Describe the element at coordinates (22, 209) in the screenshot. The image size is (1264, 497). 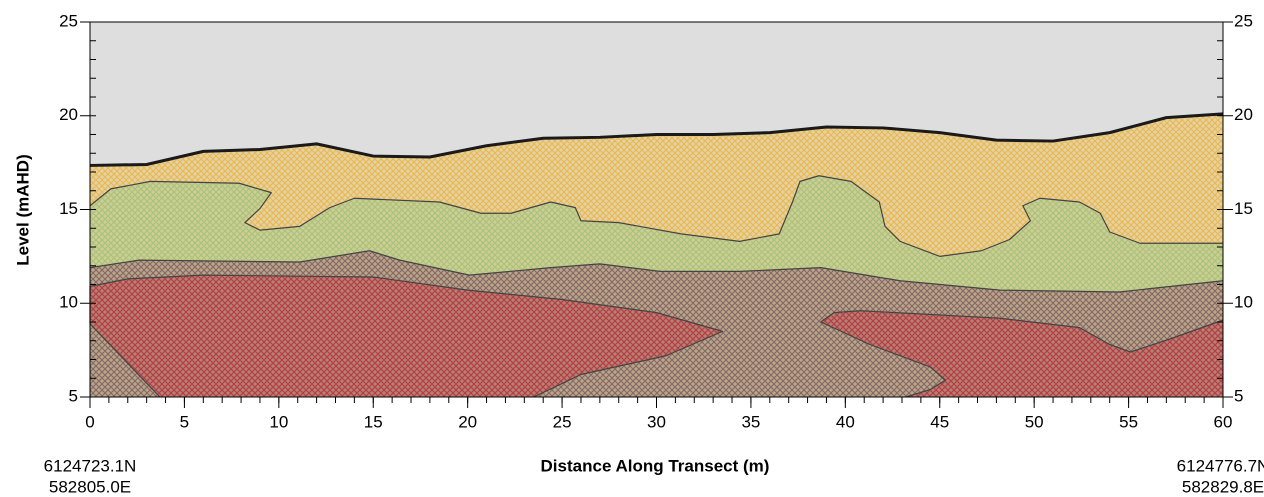
I see `y-axis-title: Level (mAHD)` at that location.